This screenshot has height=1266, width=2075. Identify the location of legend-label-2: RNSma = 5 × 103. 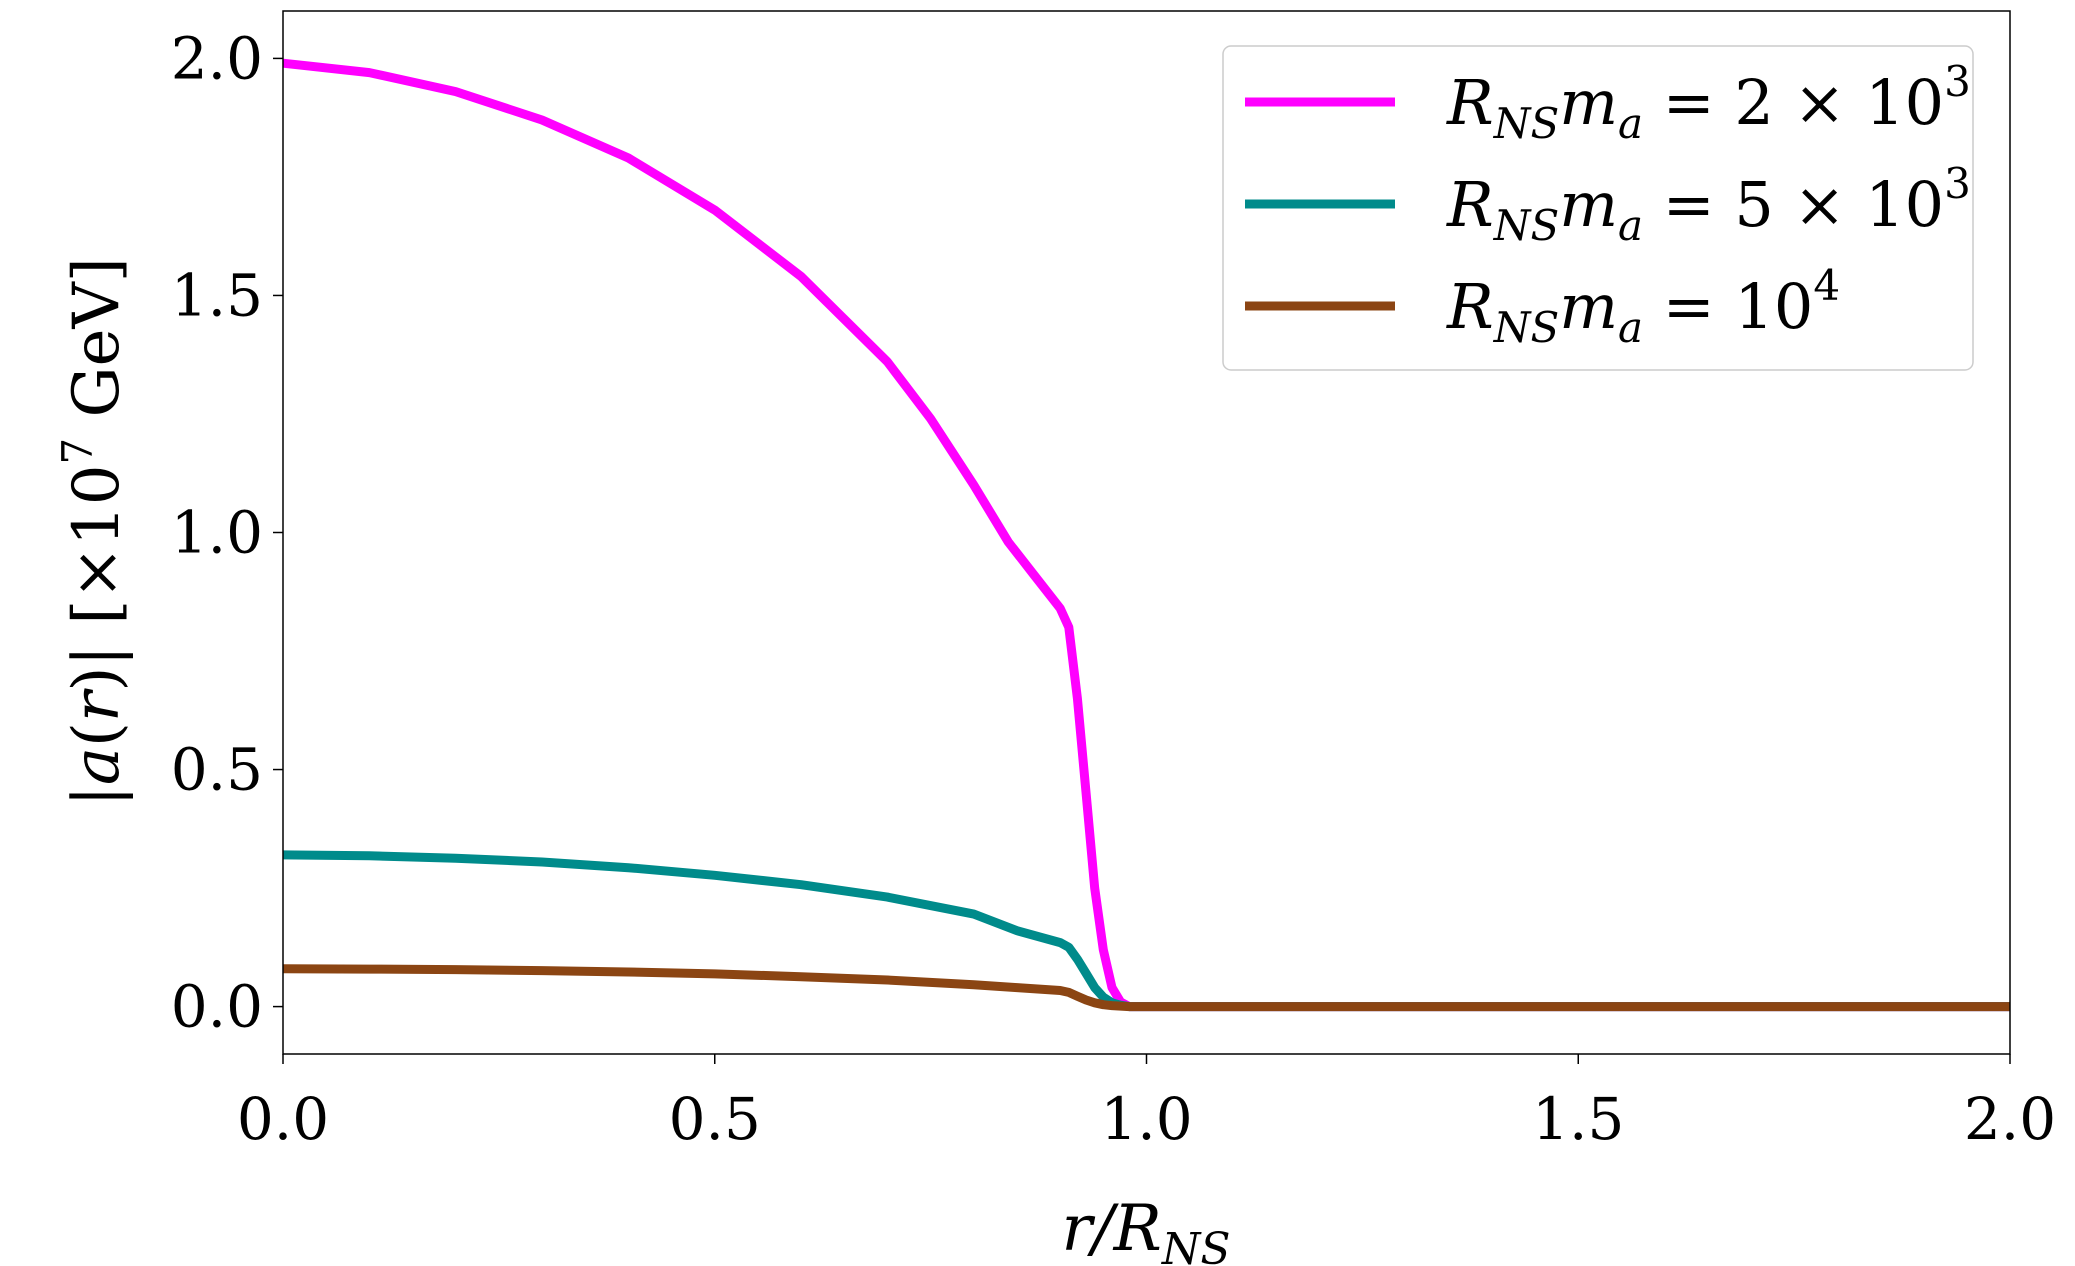
(1708, 204).